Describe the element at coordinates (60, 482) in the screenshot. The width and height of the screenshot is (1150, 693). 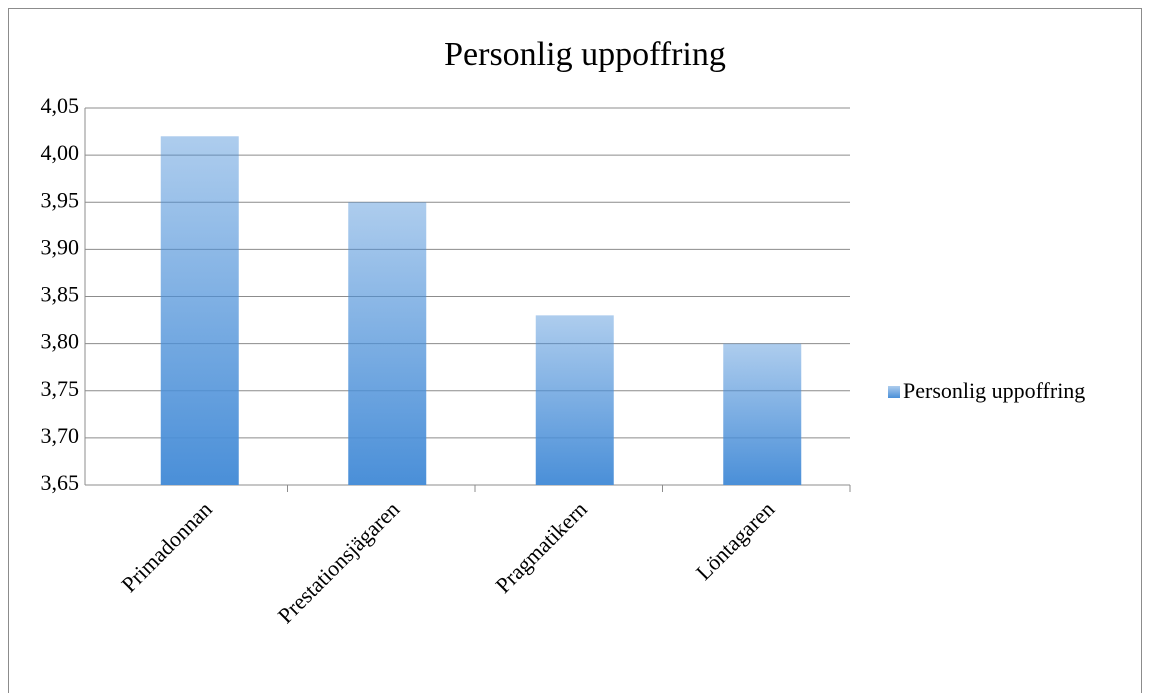
I see `y-tick-label: 3,65` at that location.